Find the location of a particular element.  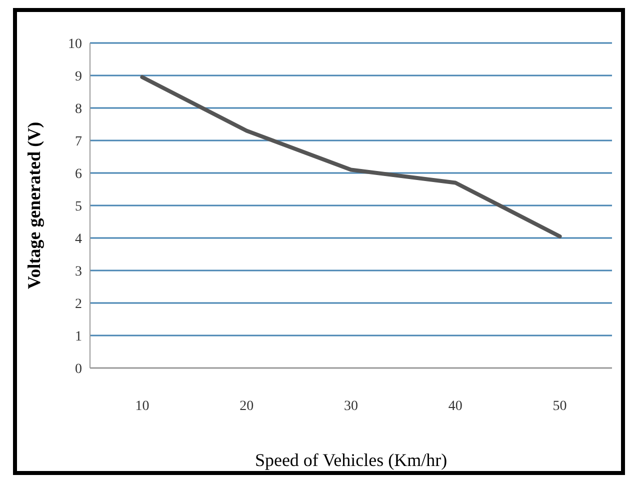

y-tick-label: 3 is located at coordinates (78, 272).